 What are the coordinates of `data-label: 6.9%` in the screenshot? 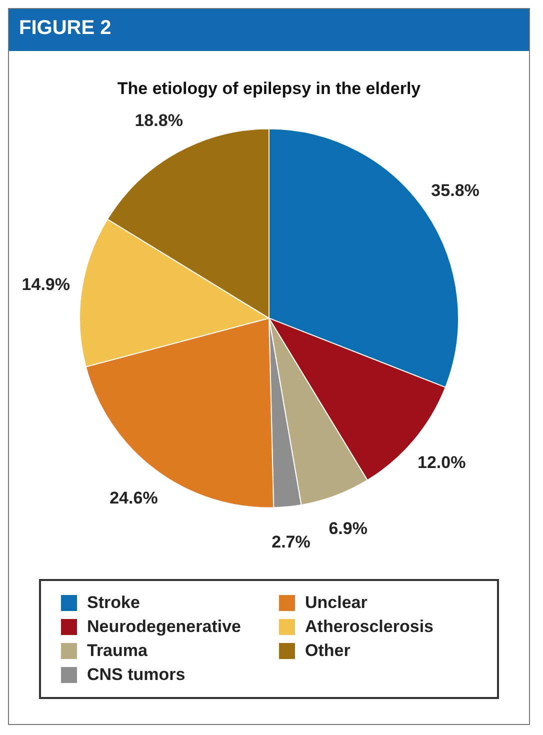 It's located at (348, 528).